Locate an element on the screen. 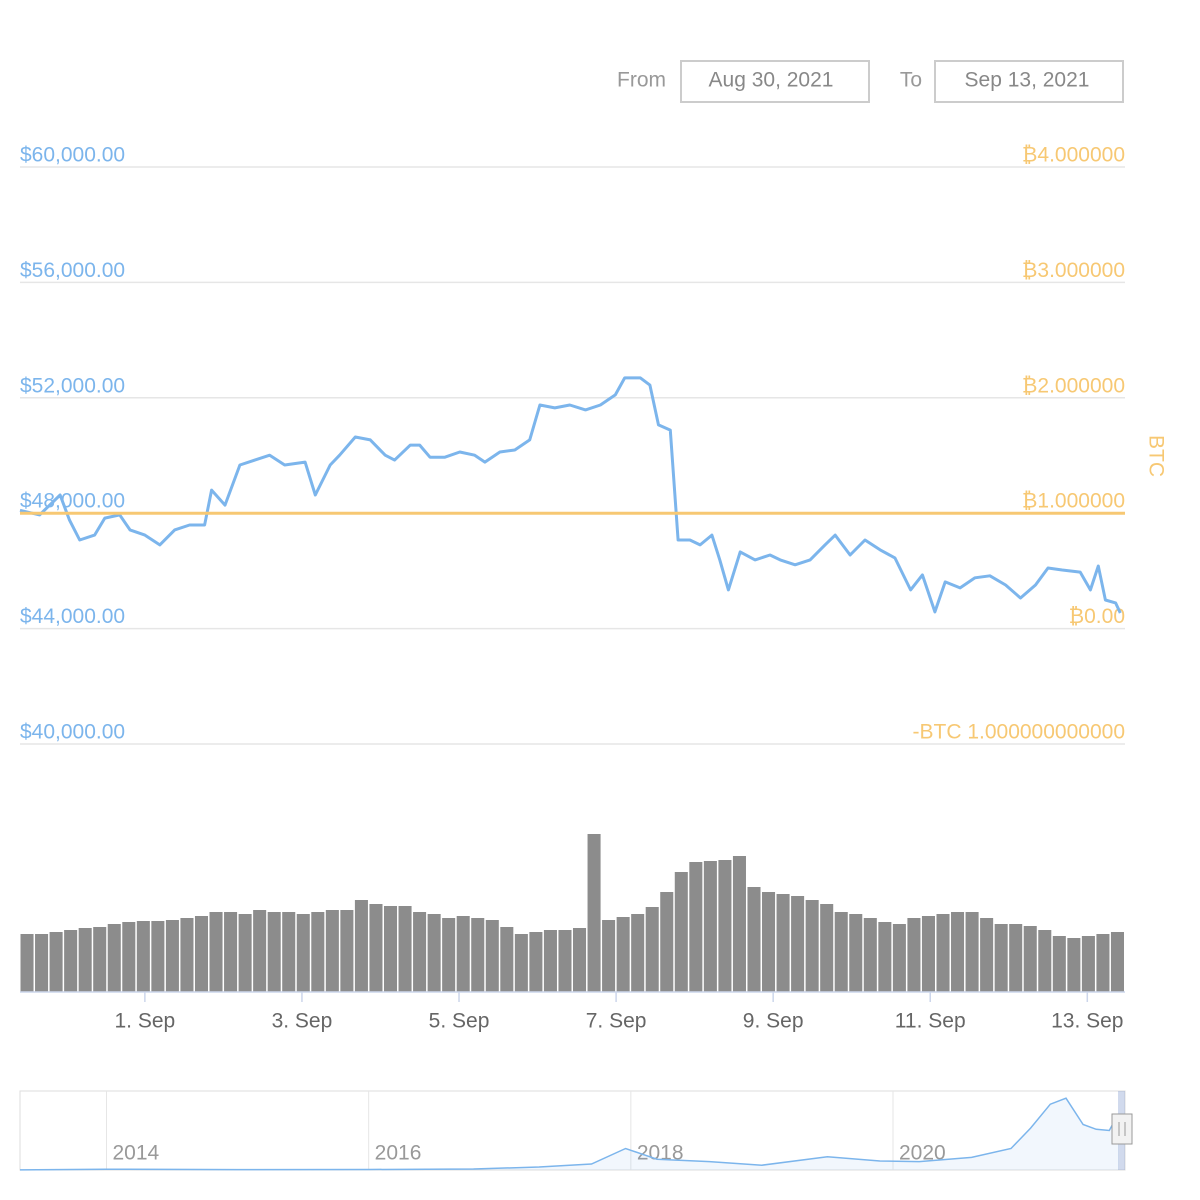 This screenshot has width=1200, height=1200. to-input is located at coordinates (1029, 81).